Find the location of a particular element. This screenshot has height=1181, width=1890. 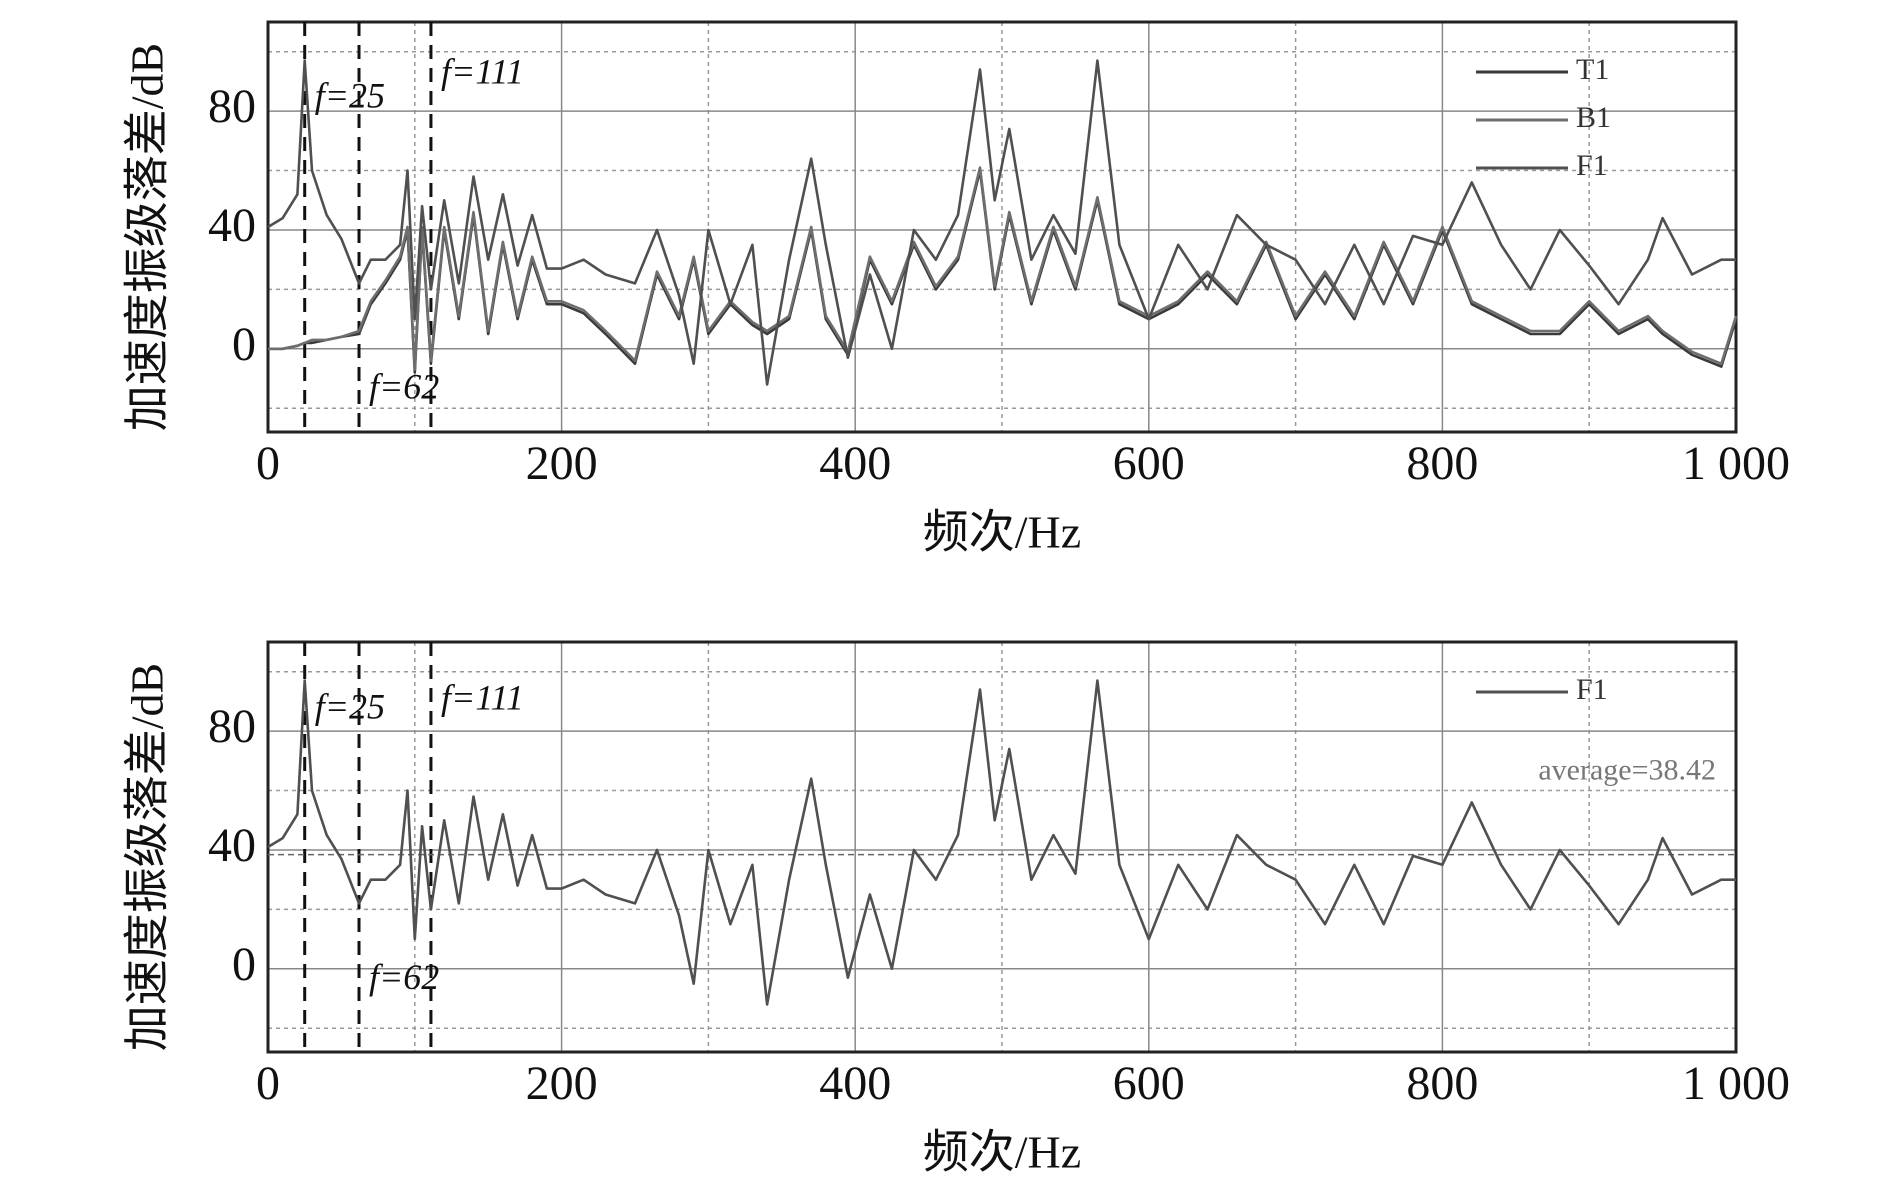

legend-label: T1 is located at coordinates (1592, 69).